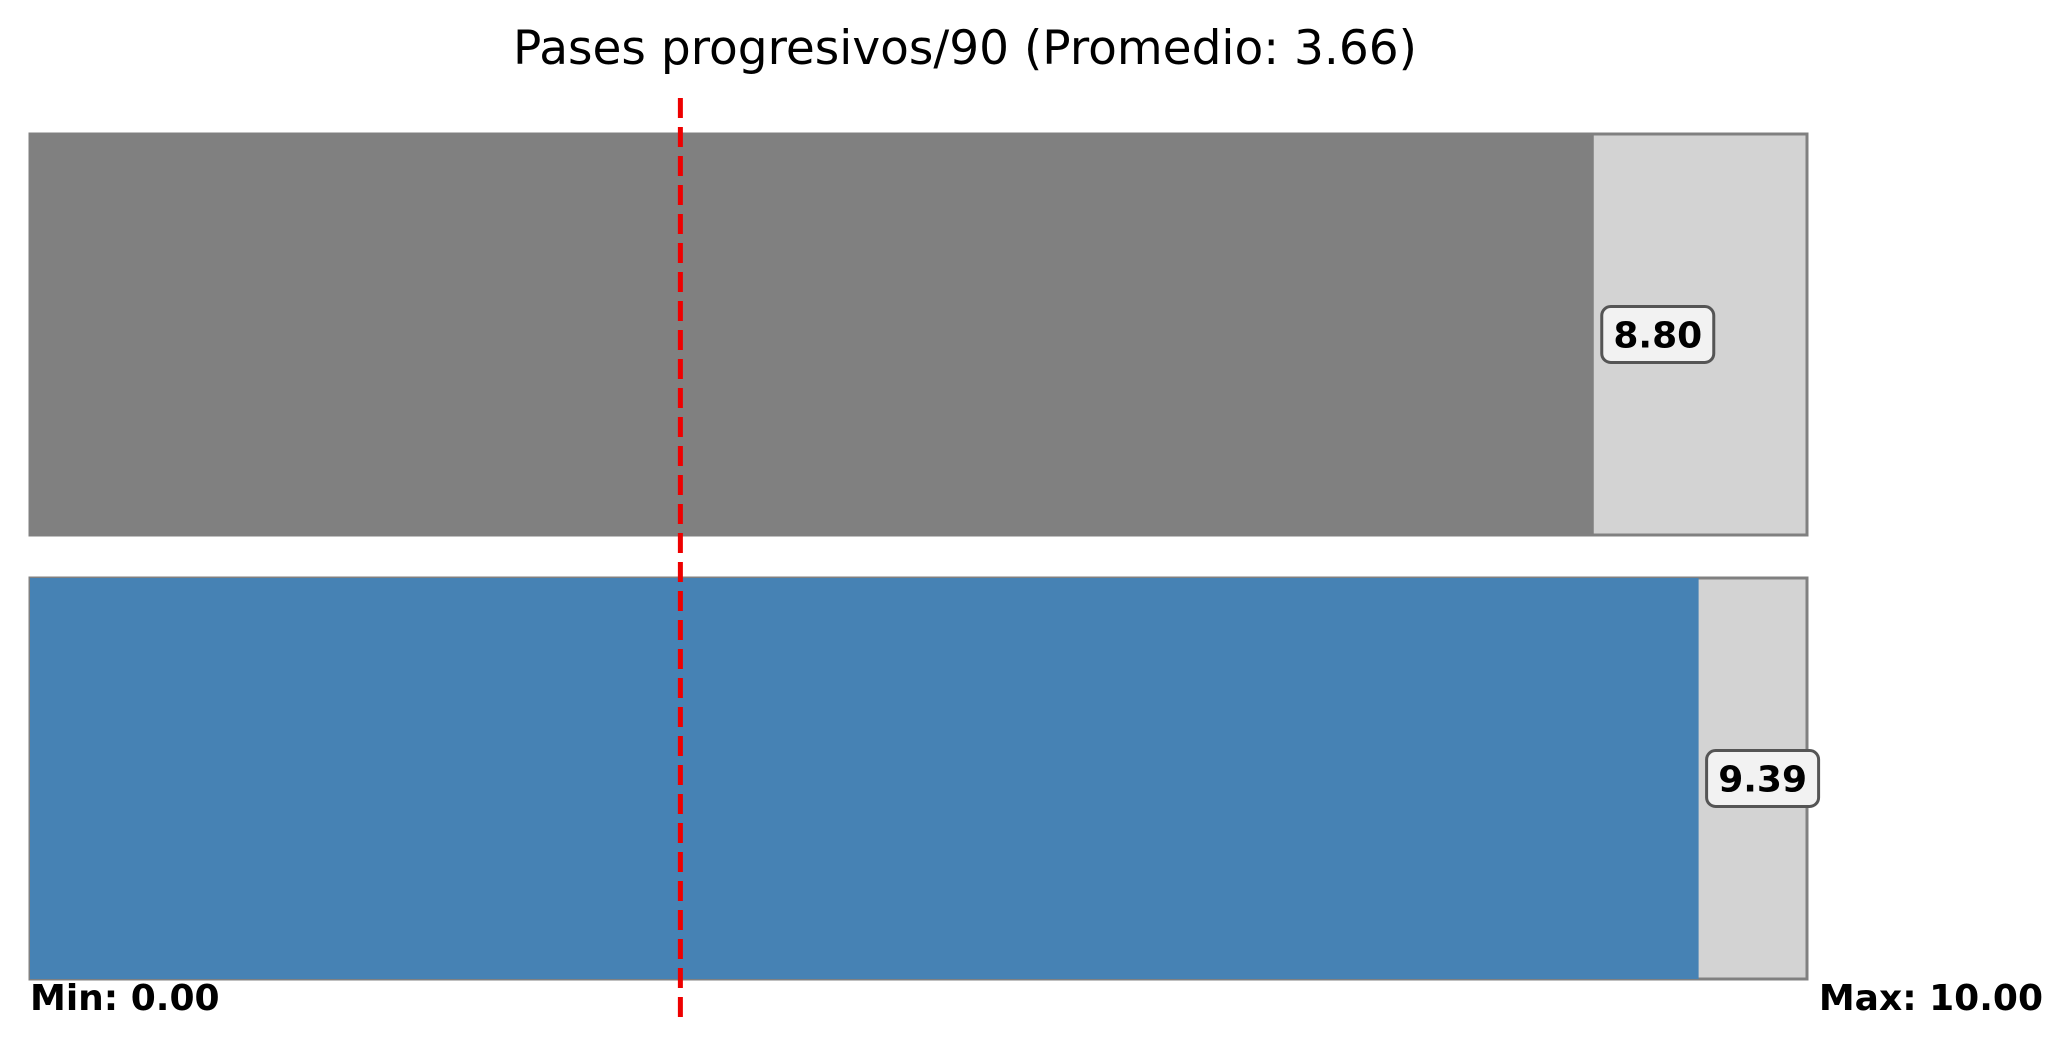 The width and height of the screenshot is (2065, 1047). I want to click on value-label: 9.39, so click(1762, 780).